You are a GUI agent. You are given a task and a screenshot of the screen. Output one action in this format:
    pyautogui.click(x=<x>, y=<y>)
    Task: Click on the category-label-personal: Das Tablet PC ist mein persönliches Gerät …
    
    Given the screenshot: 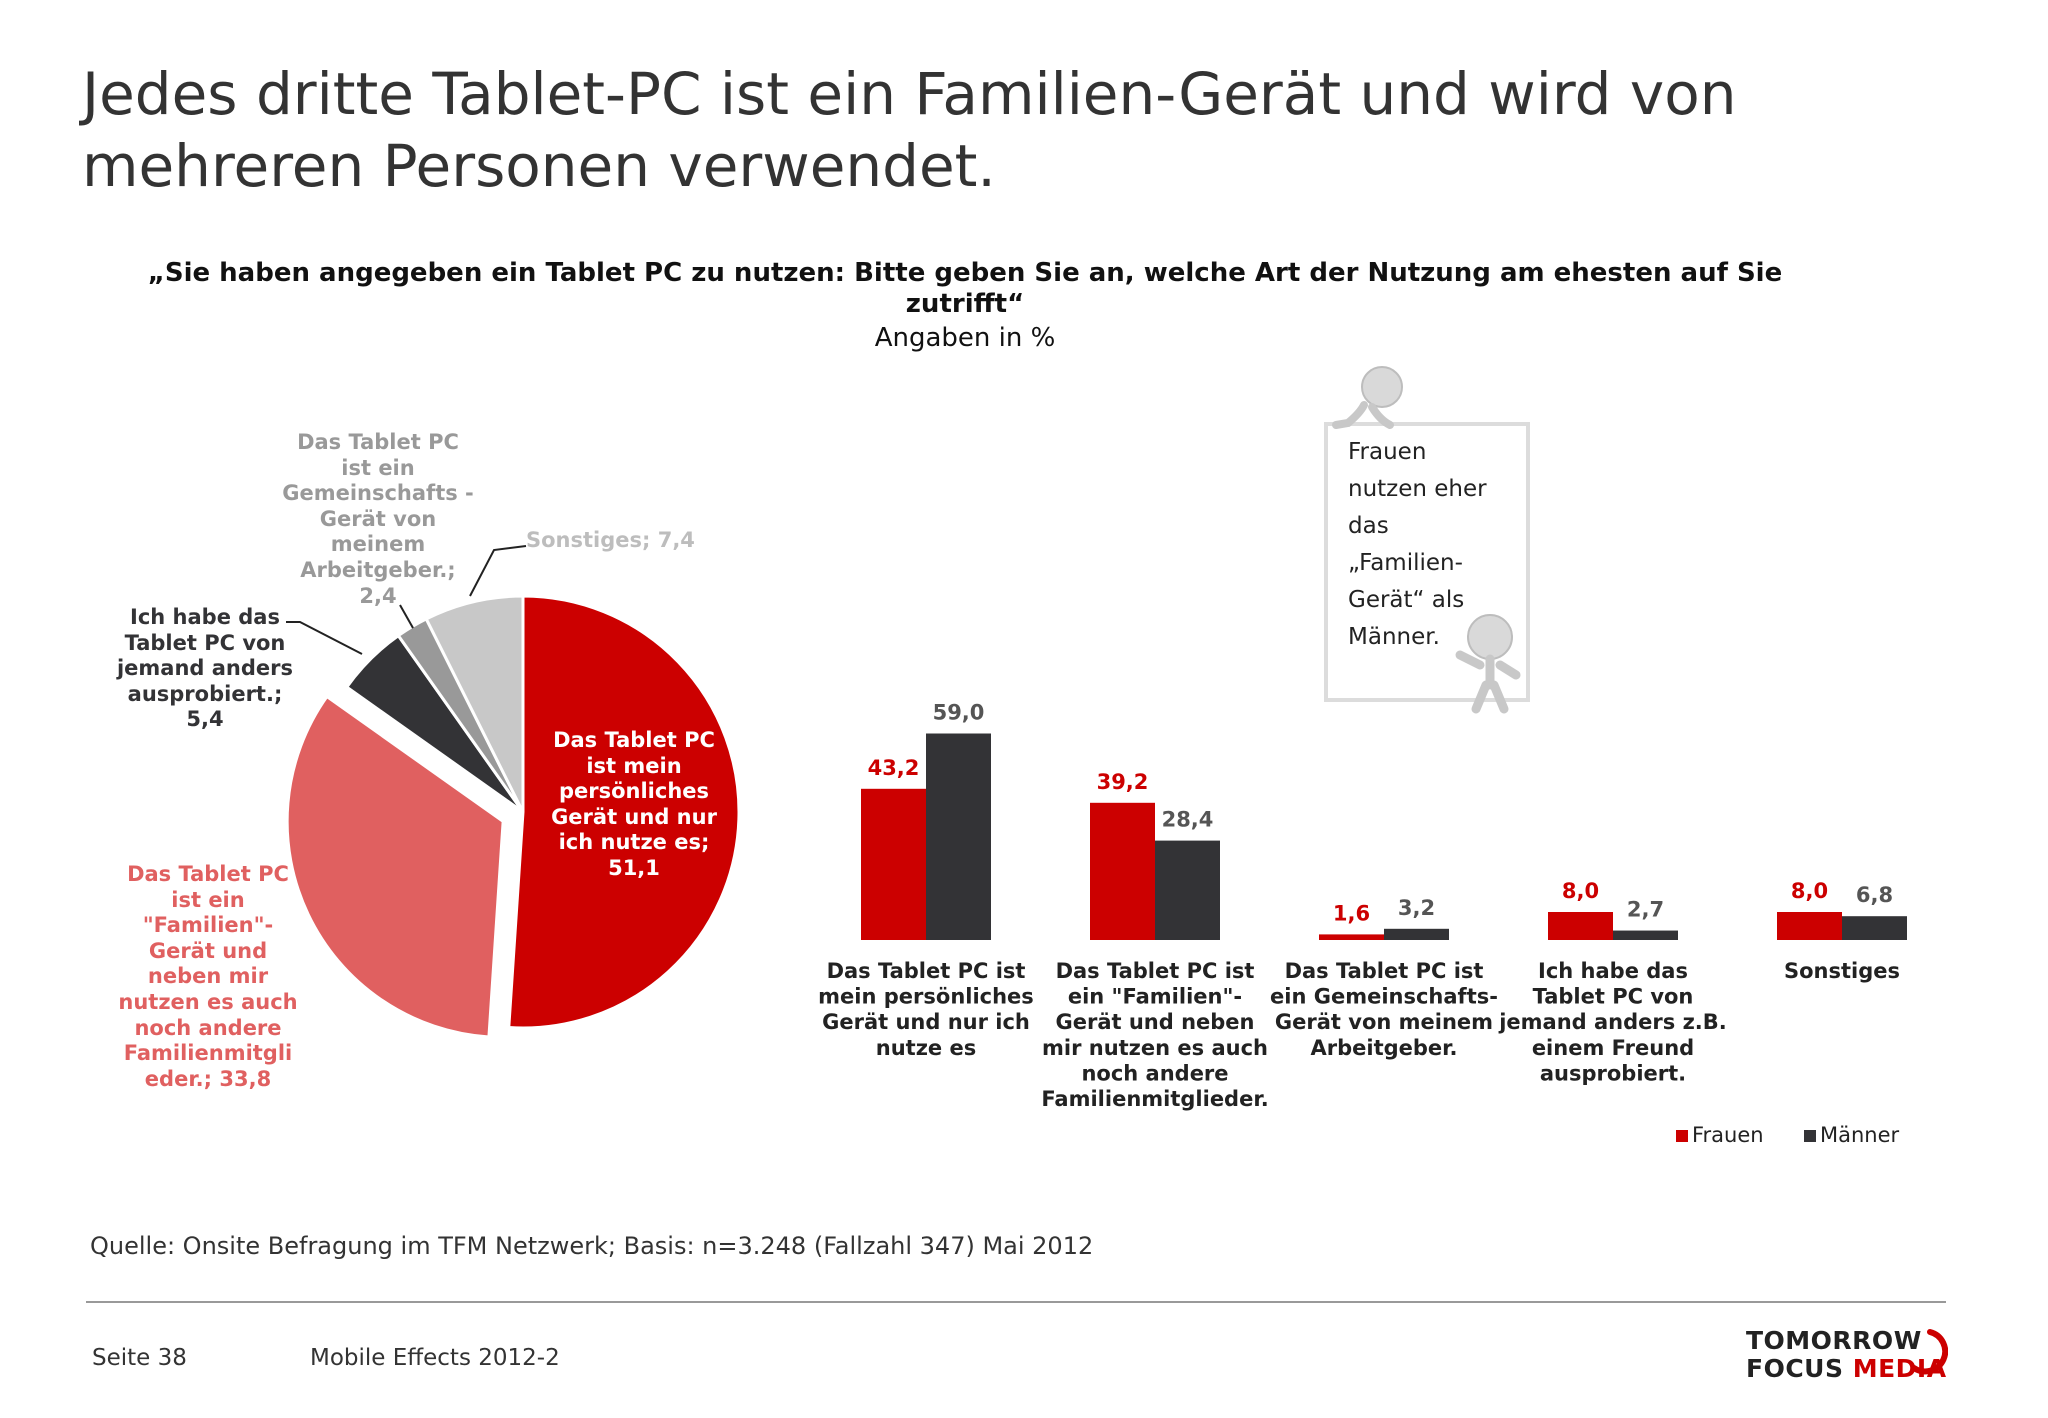 What is the action you would take?
    pyautogui.click(x=926, y=1009)
    